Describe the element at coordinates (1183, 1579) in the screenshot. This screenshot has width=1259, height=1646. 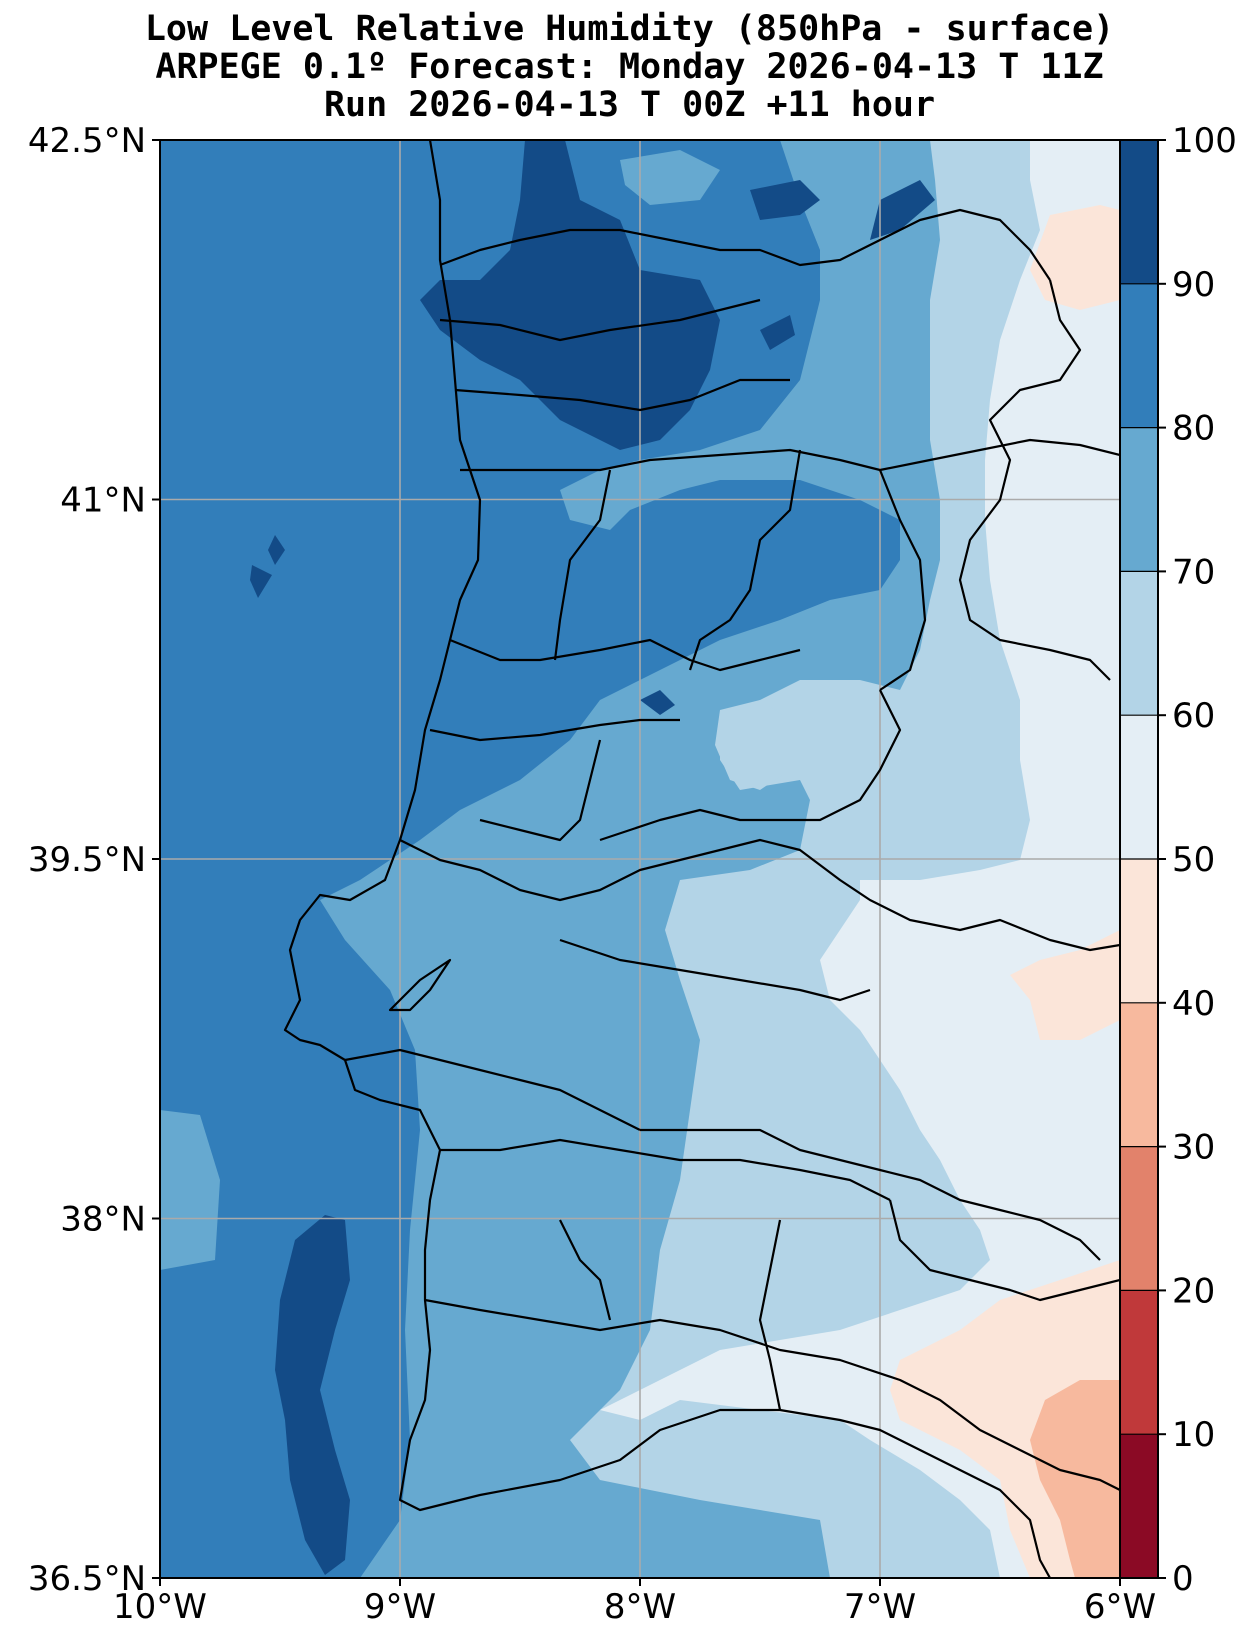
I see `colorbar-tick-label: 0` at that location.